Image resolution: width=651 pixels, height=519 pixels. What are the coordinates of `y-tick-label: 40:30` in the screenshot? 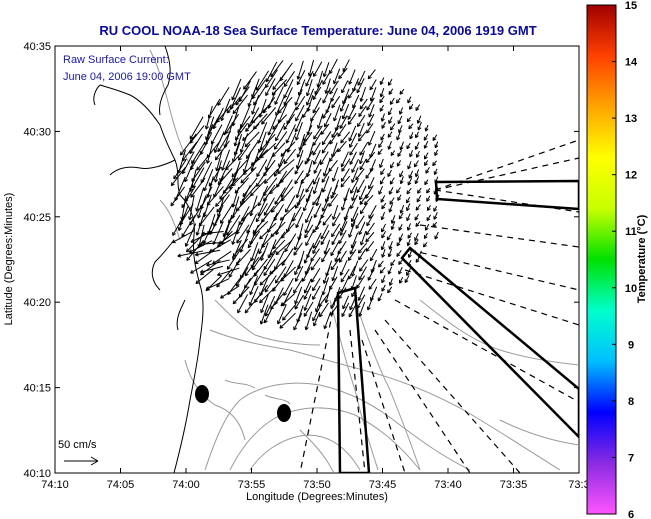 It's located at (37, 132).